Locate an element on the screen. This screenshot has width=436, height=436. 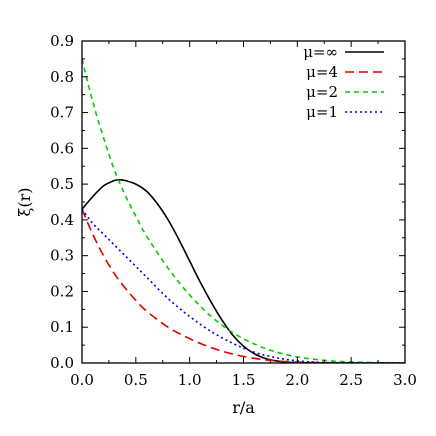
y-tick-label: 0.6 is located at coordinates (62, 148).